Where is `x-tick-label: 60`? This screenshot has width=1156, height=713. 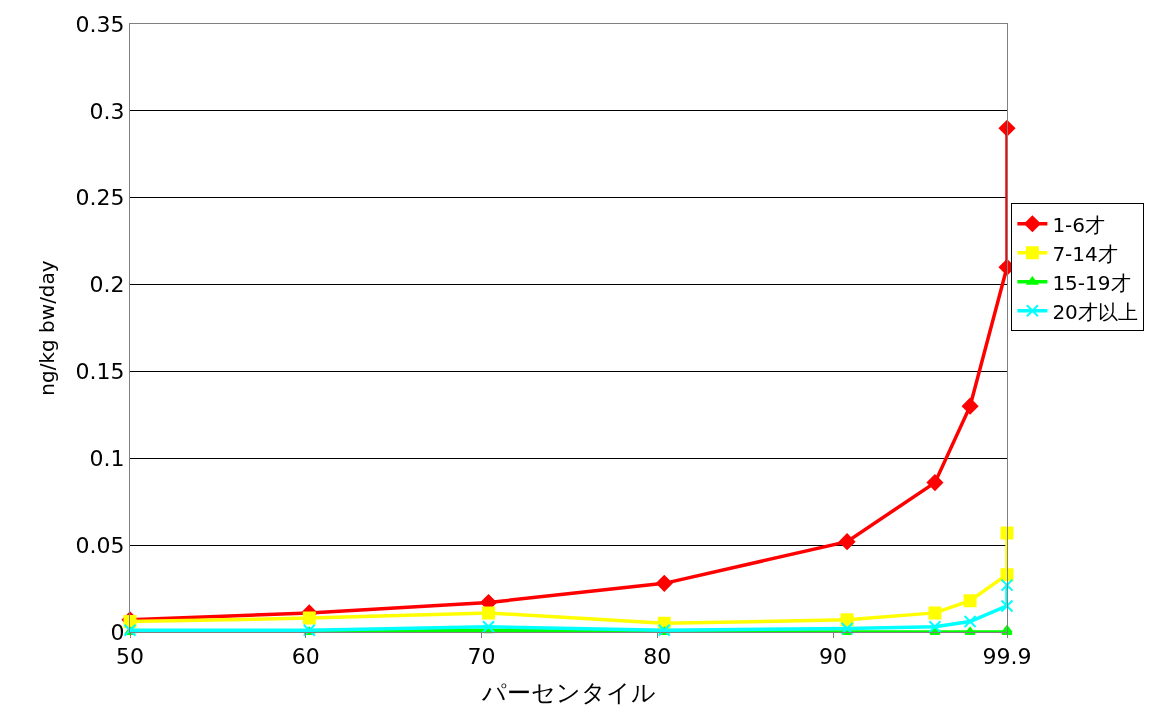 x-tick-label: 60 is located at coordinates (305, 657).